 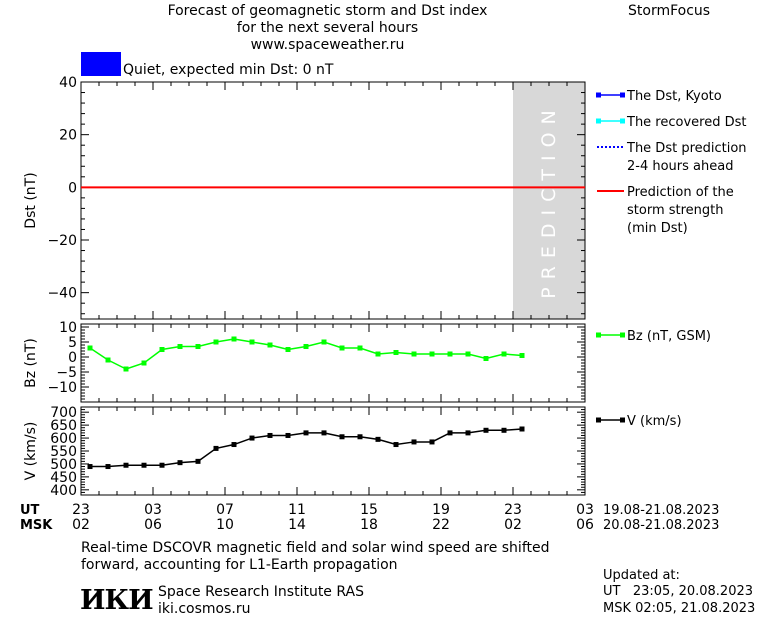 What do you see at coordinates (669, 11) in the screenshot?
I see `brand-label: StormFocus` at bounding box center [669, 11].